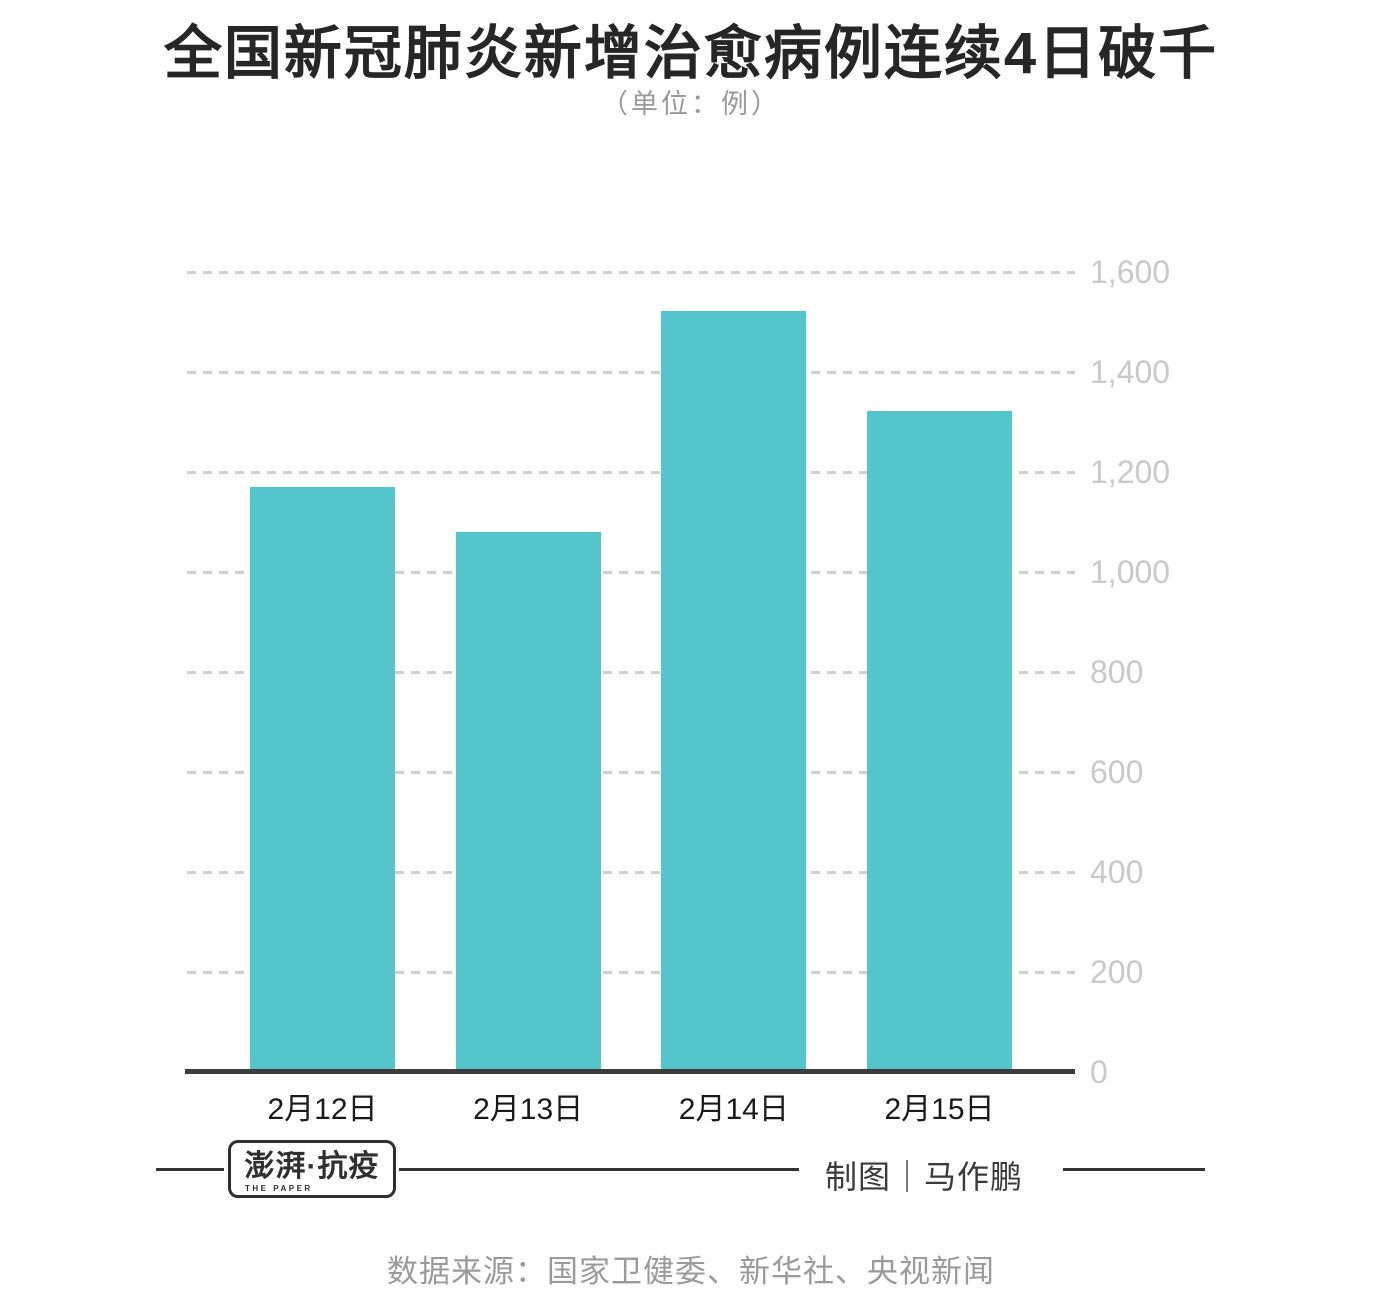  I want to click on footer-divider-middle, so click(599, 1169).